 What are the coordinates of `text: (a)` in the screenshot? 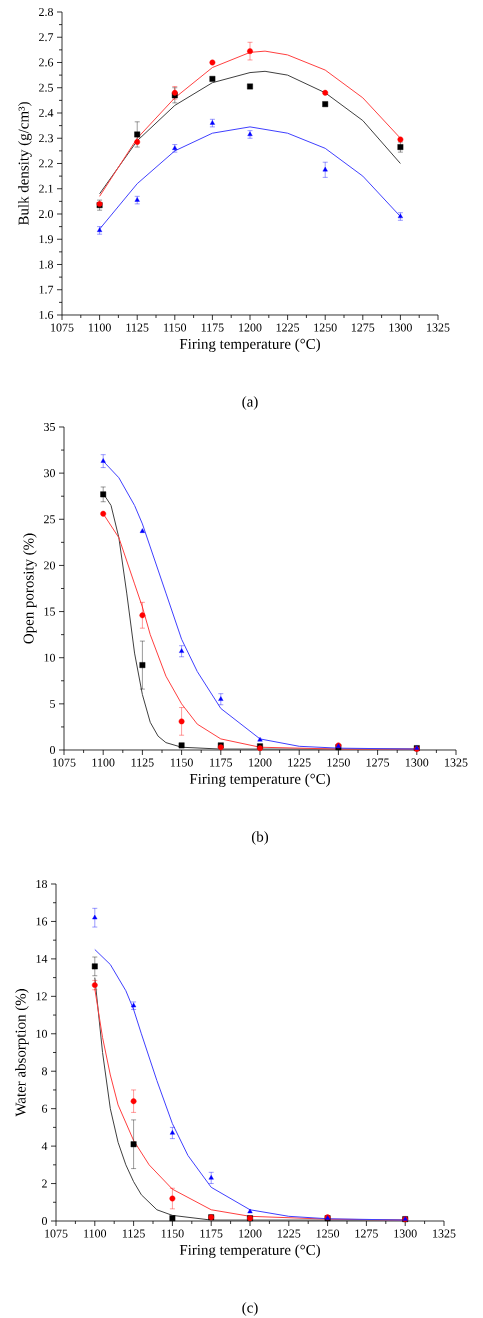 It's located at (250, 403).